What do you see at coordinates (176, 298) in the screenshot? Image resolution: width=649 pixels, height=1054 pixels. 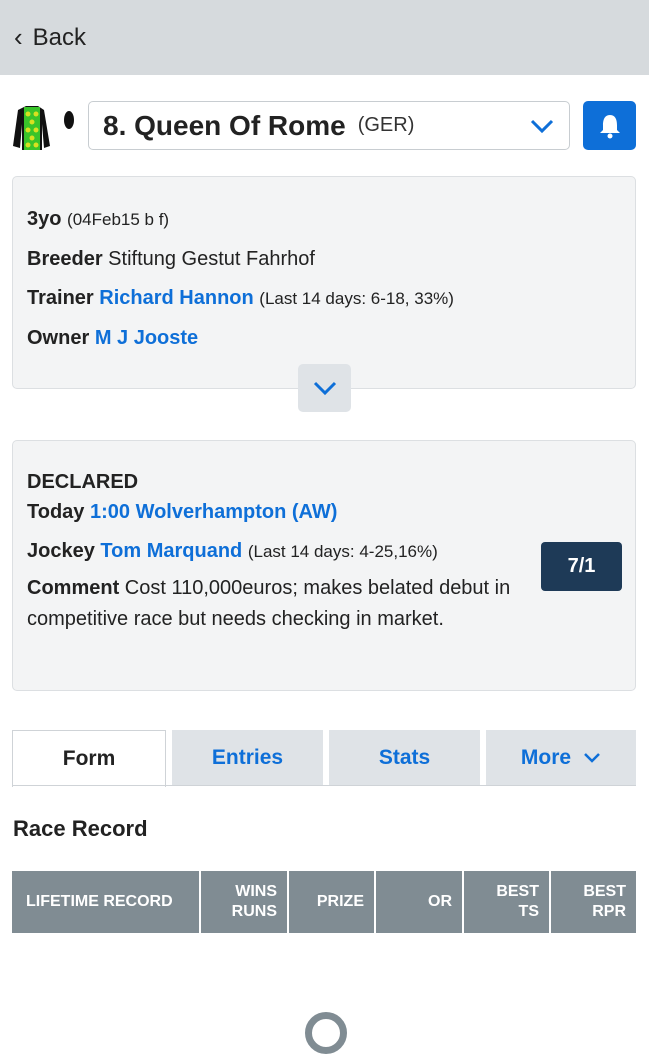 I see `trainer-link: Richard Hannon` at bounding box center [176, 298].